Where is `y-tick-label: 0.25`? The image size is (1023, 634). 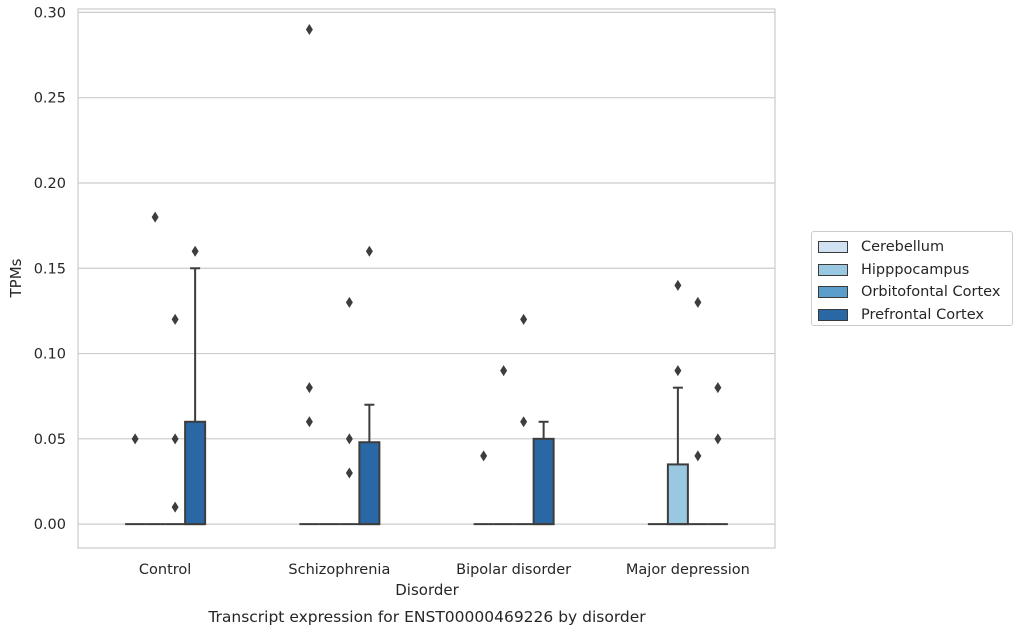
y-tick-label: 0.25 is located at coordinates (50, 99).